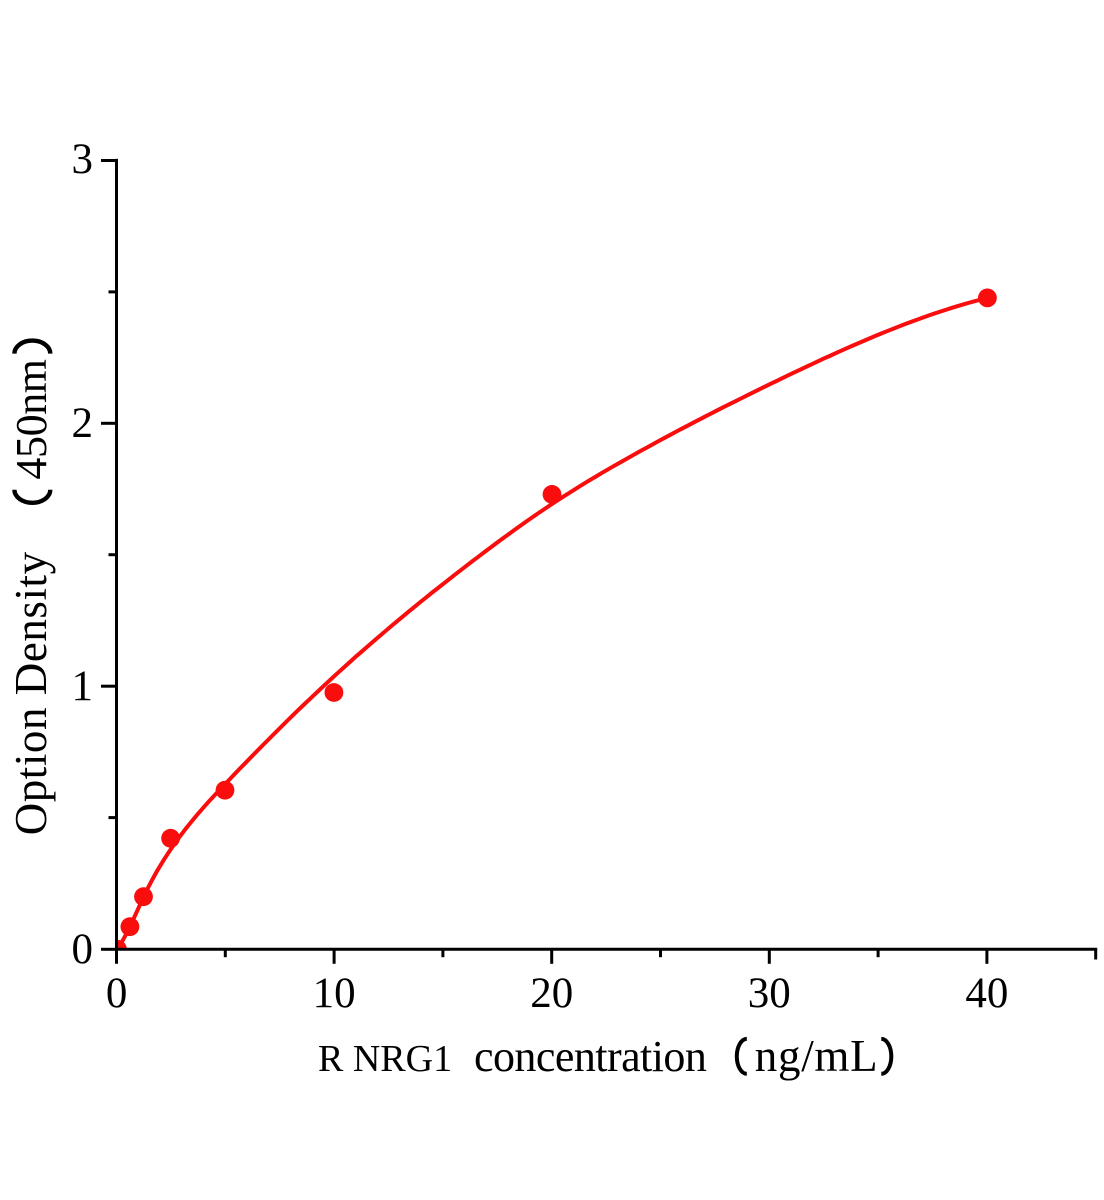  What do you see at coordinates (83, 686) in the screenshot?
I see `svg-text: 1` at bounding box center [83, 686].